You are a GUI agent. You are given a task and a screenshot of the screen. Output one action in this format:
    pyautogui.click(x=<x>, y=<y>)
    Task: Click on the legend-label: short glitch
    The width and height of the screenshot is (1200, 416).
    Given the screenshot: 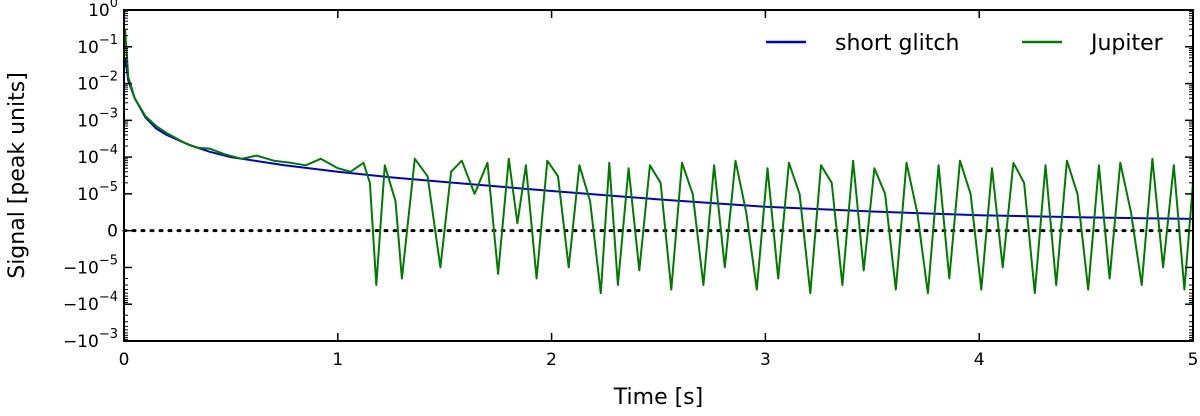 What is the action you would take?
    pyautogui.click(x=897, y=43)
    